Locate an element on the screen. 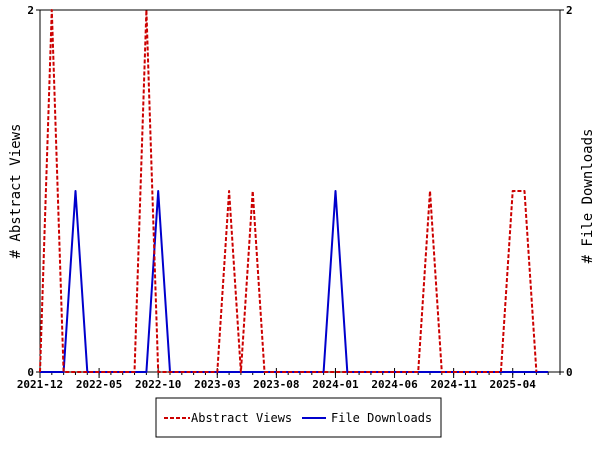  x-tick-label: 2025-04 is located at coordinates (513, 384).